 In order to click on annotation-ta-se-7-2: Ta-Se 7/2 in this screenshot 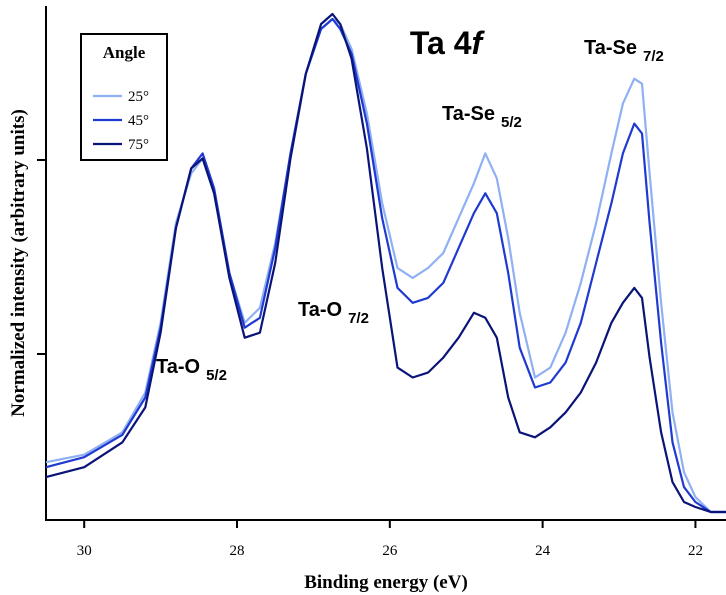, I will do `click(624, 51)`.